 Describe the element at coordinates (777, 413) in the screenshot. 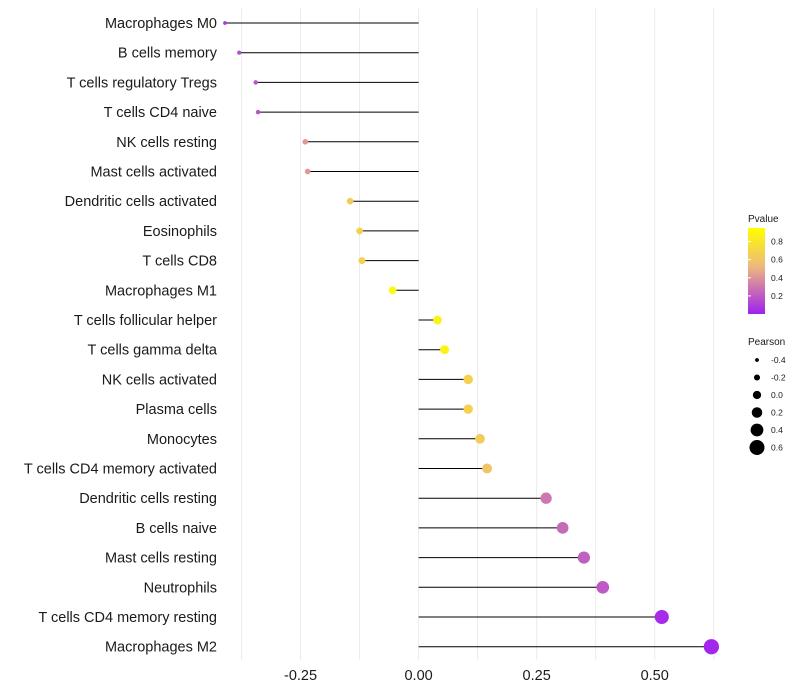

I see `pearson-legend-label: 0.2` at that location.